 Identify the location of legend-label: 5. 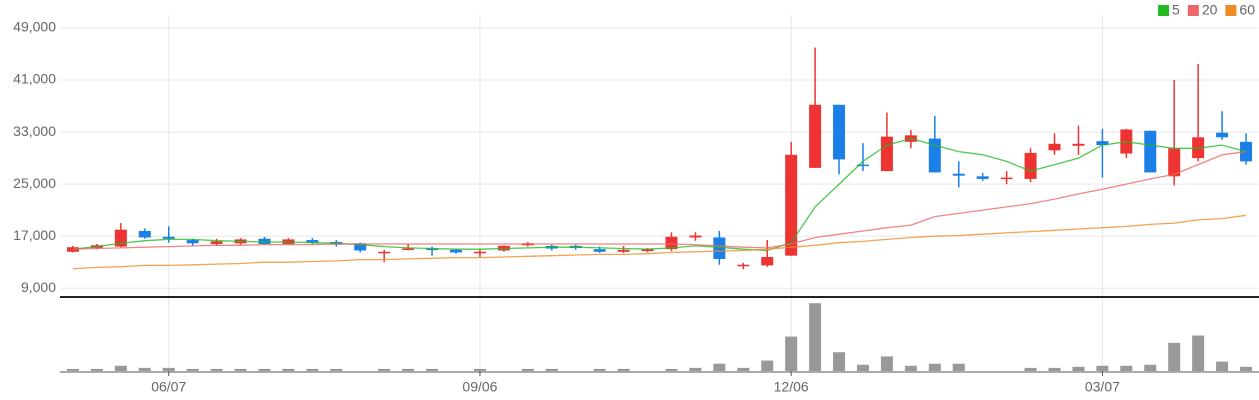
(1176, 10).